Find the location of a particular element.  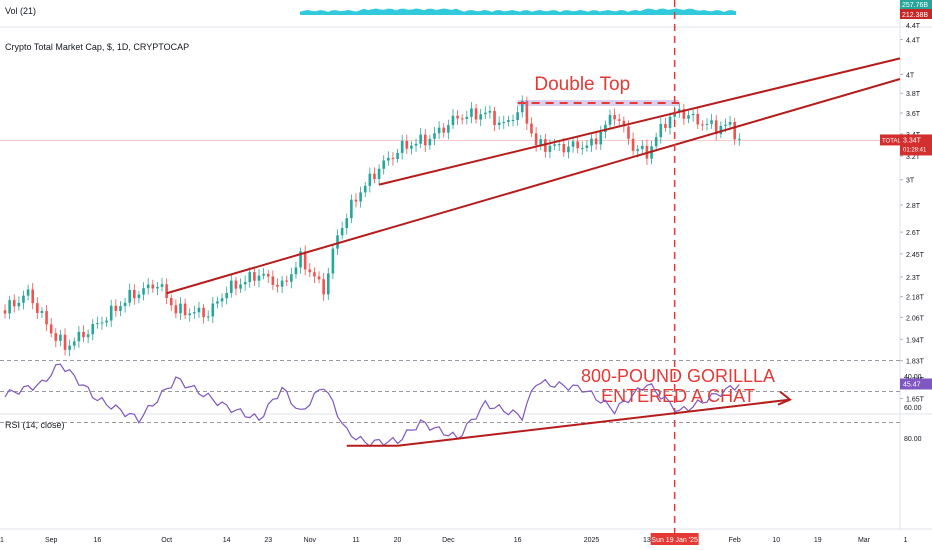

price-tag-time: 01:28:41 is located at coordinates (915, 150).